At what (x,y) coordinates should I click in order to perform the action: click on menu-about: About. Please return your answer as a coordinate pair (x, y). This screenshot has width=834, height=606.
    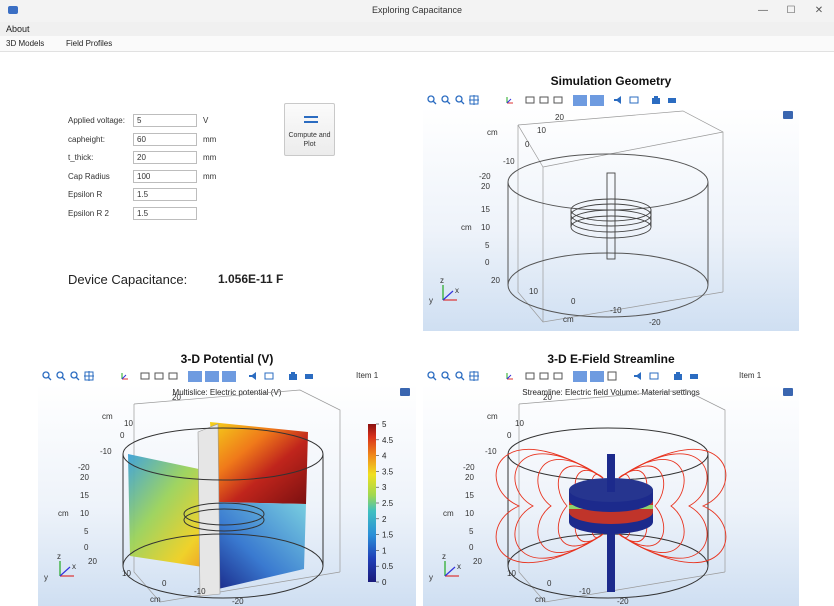
    Looking at the image, I should click on (18, 29).